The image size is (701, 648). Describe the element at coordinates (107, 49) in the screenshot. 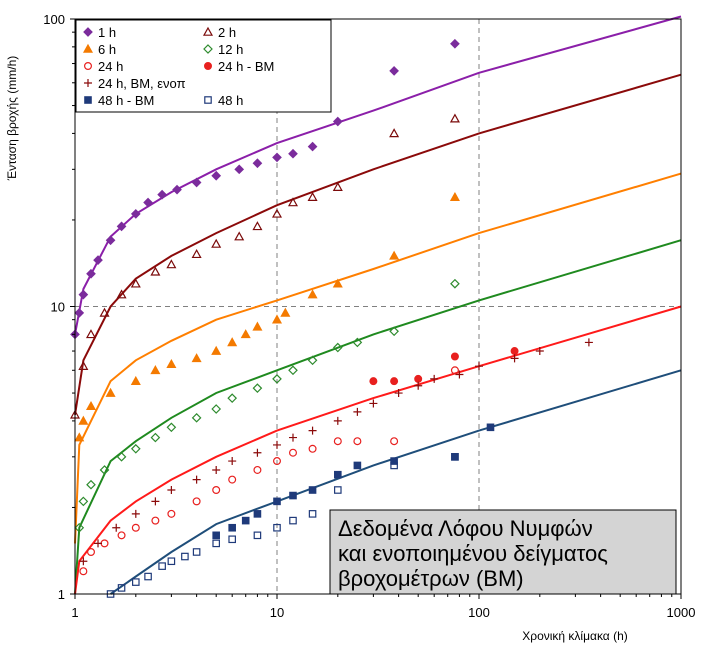

I see `legend-label: 6 h` at that location.